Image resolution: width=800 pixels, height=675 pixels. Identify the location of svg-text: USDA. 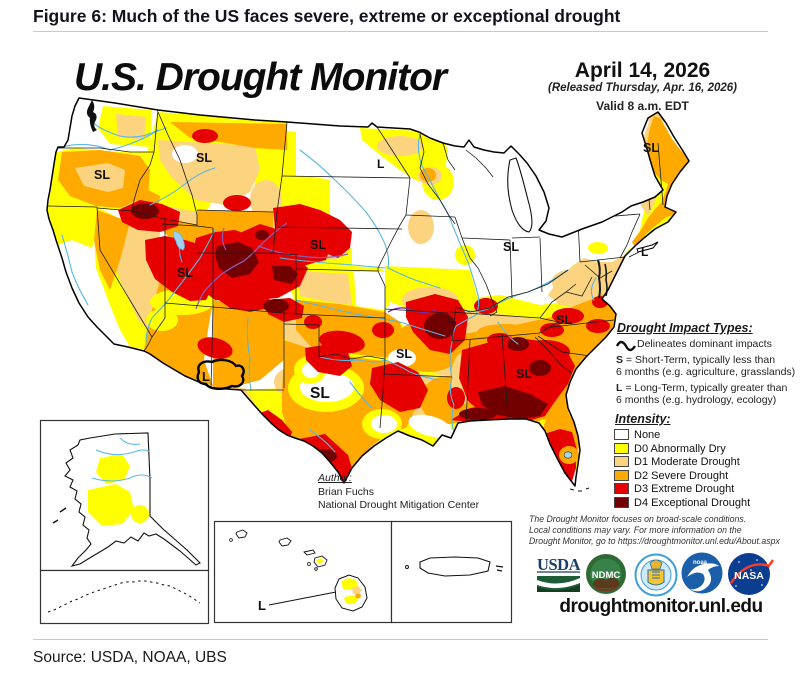
(559, 564).